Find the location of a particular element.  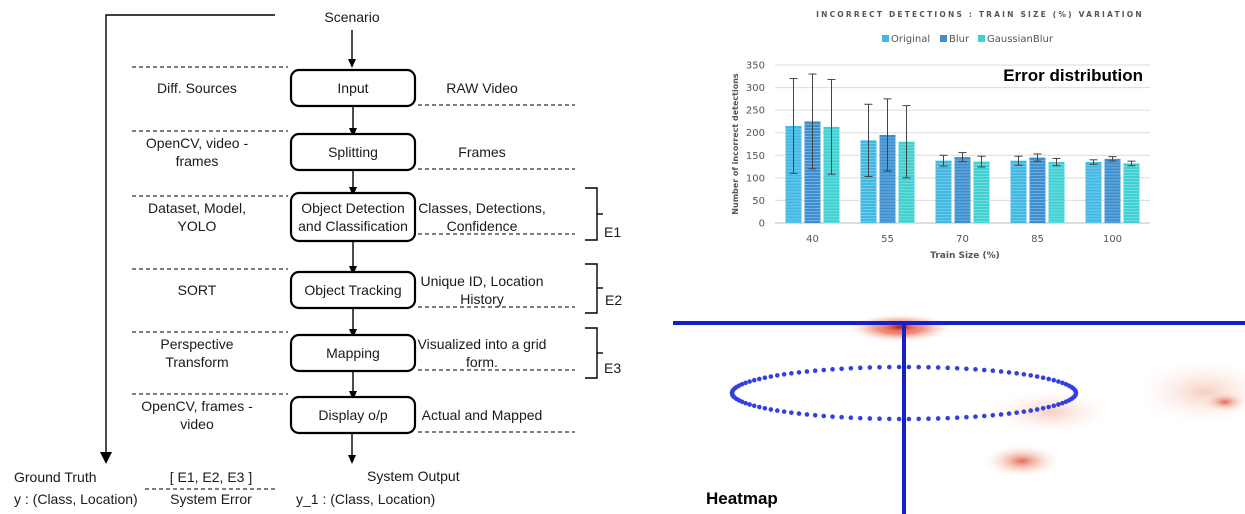

chart-x-ticks: 40 55 70 85 100 is located at coordinates (964, 239).